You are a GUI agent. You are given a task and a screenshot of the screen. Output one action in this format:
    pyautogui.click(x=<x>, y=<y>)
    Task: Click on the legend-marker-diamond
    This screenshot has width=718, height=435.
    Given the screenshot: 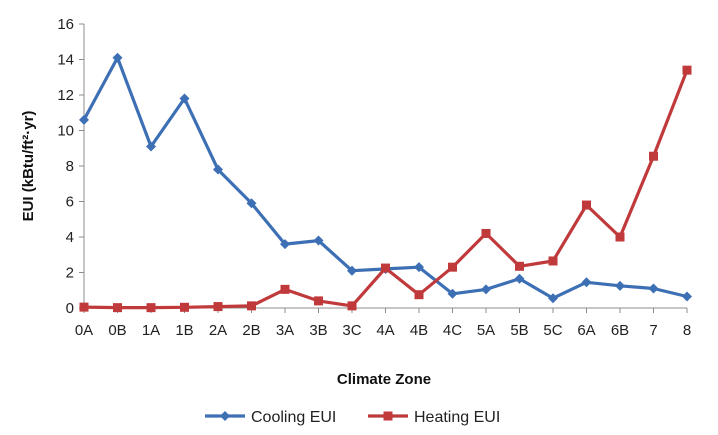 What is the action you would take?
    pyautogui.click(x=225, y=416)
    